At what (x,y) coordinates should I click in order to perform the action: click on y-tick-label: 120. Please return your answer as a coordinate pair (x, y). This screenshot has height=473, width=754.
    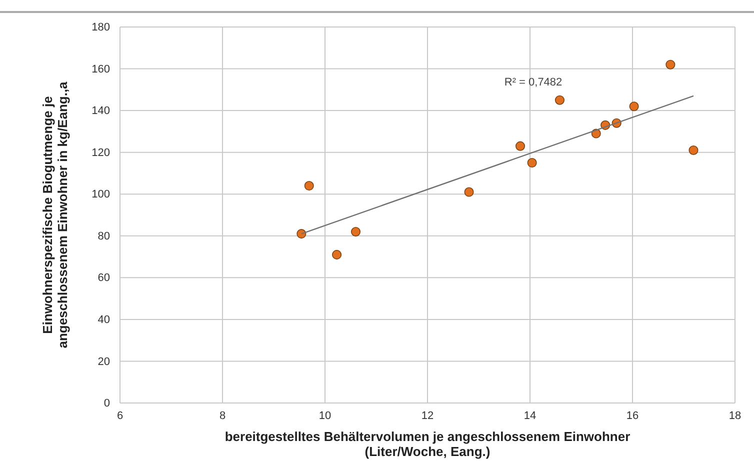
    Looking at the image, I should click on (101, 152).